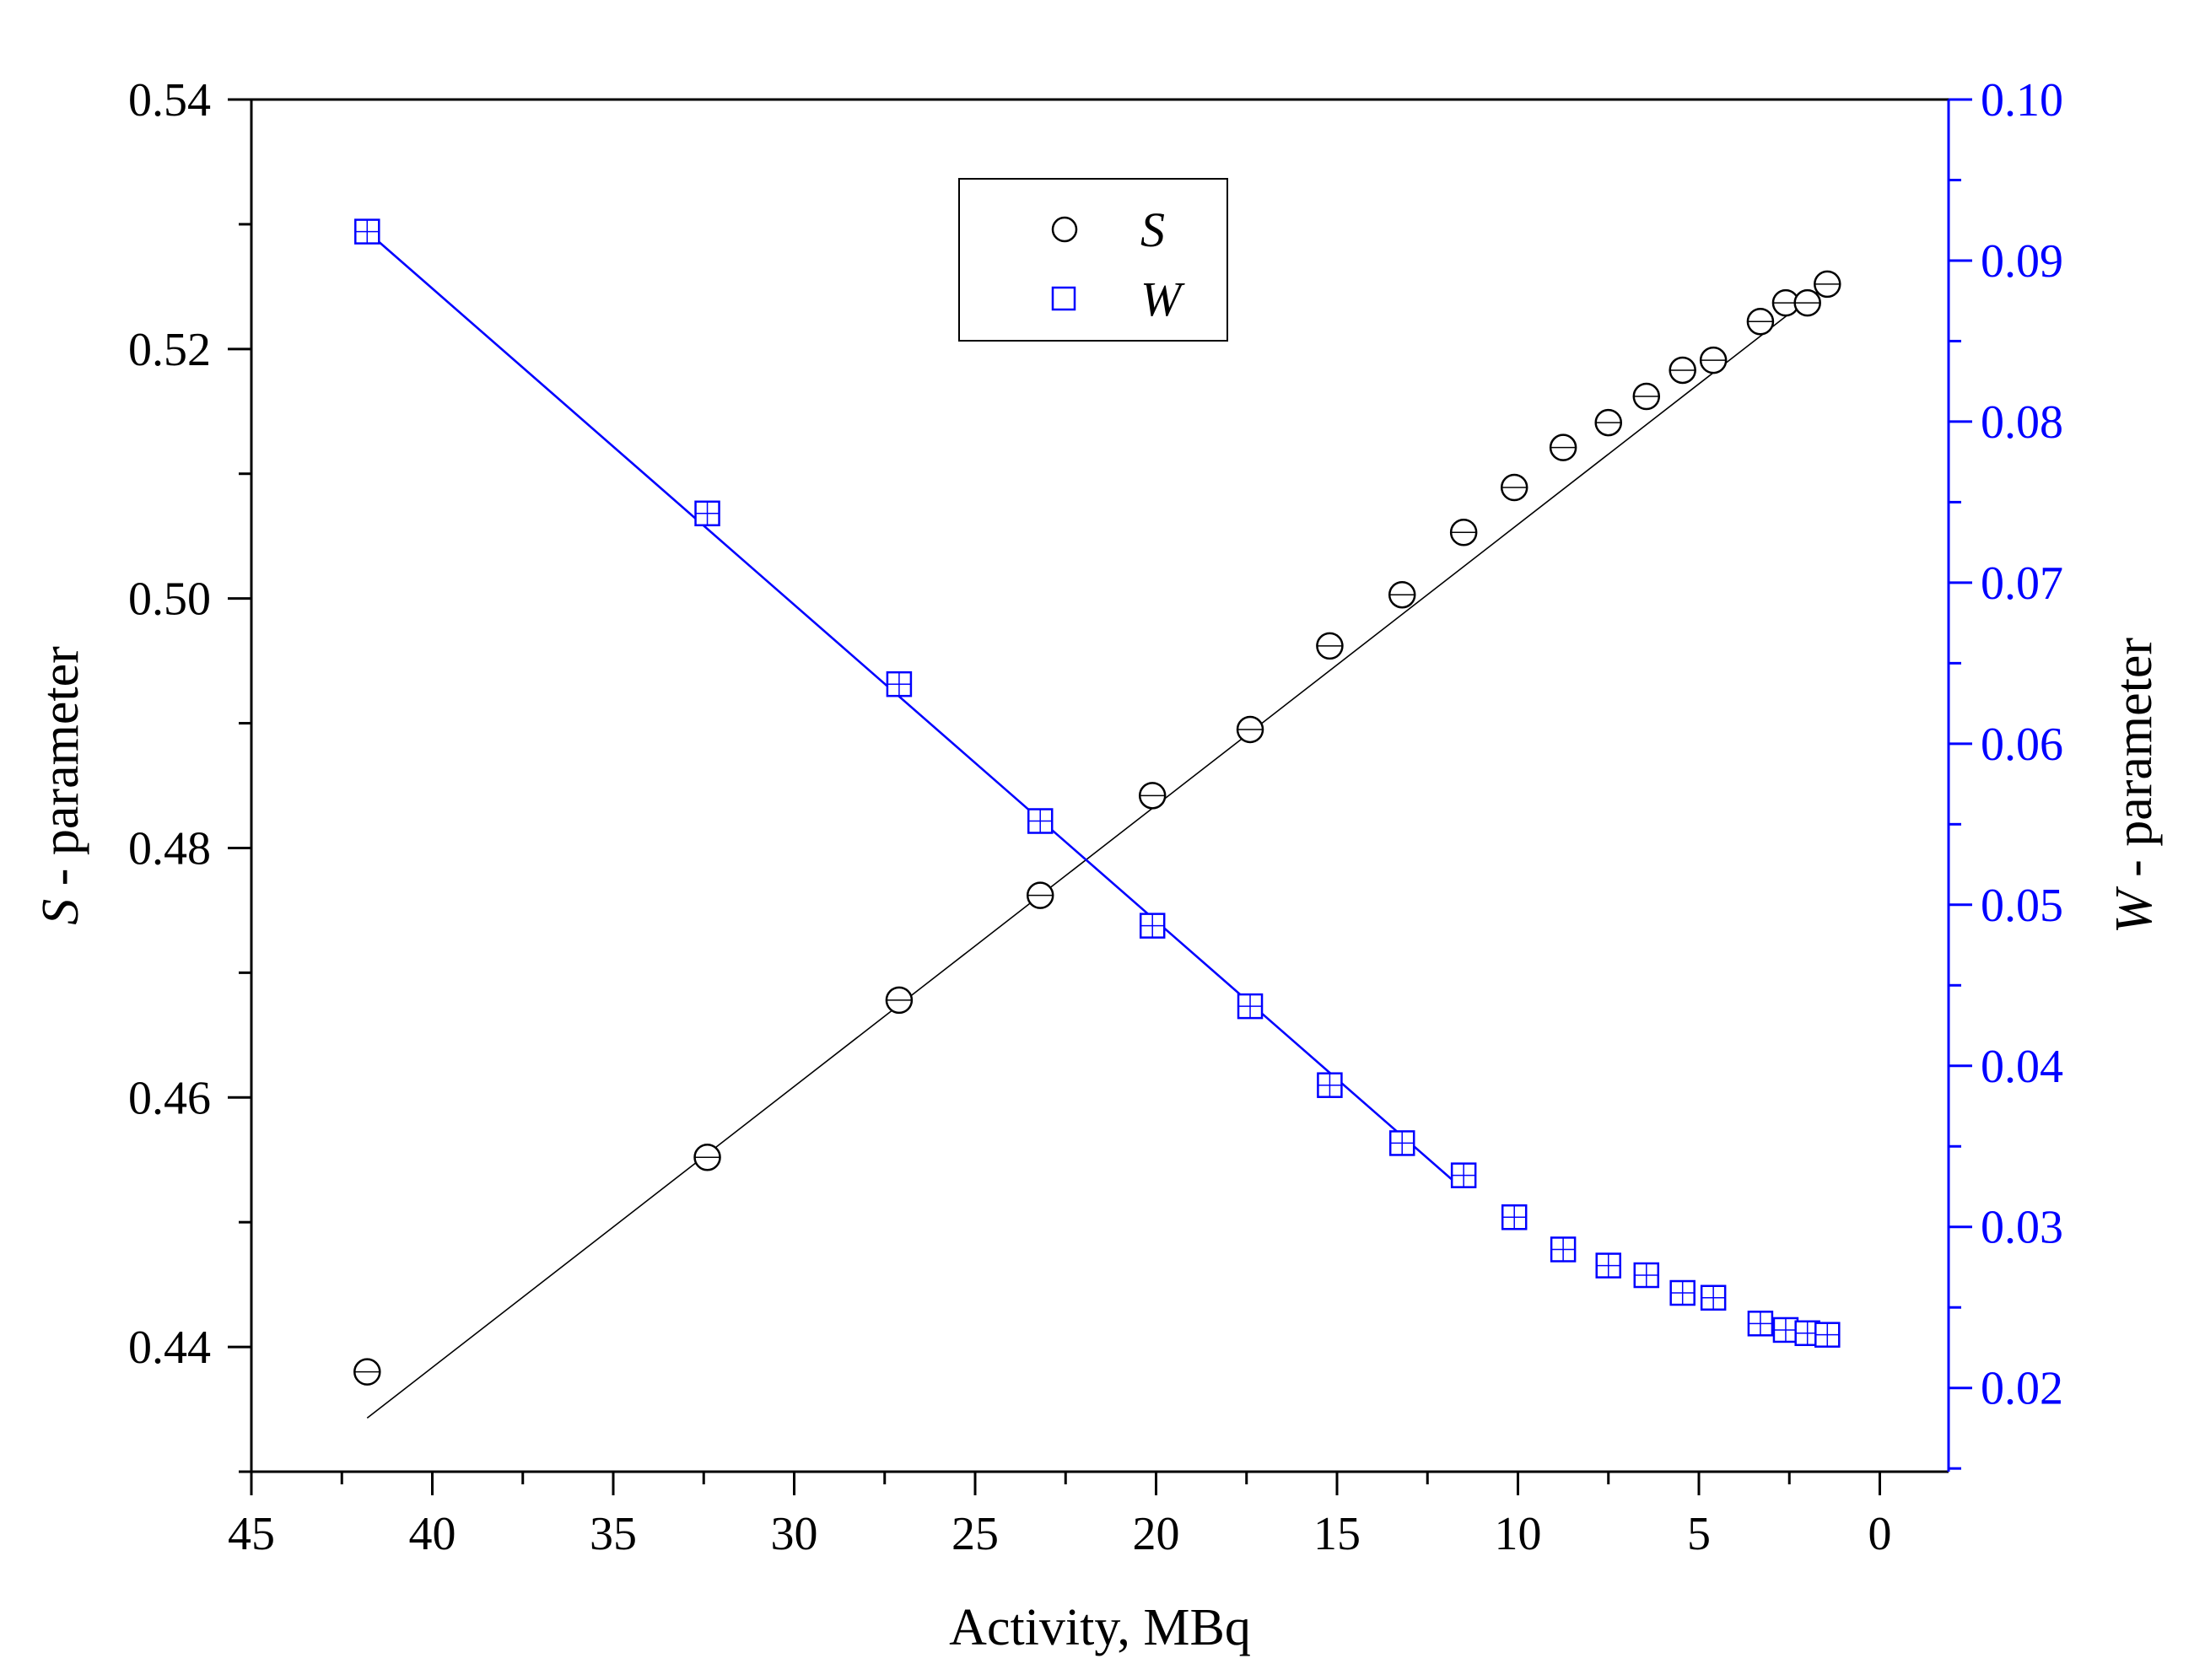 This screenshot has height=1680, width=2205. I want to click on y-right-title-symbol: W, so click(2134, 910).